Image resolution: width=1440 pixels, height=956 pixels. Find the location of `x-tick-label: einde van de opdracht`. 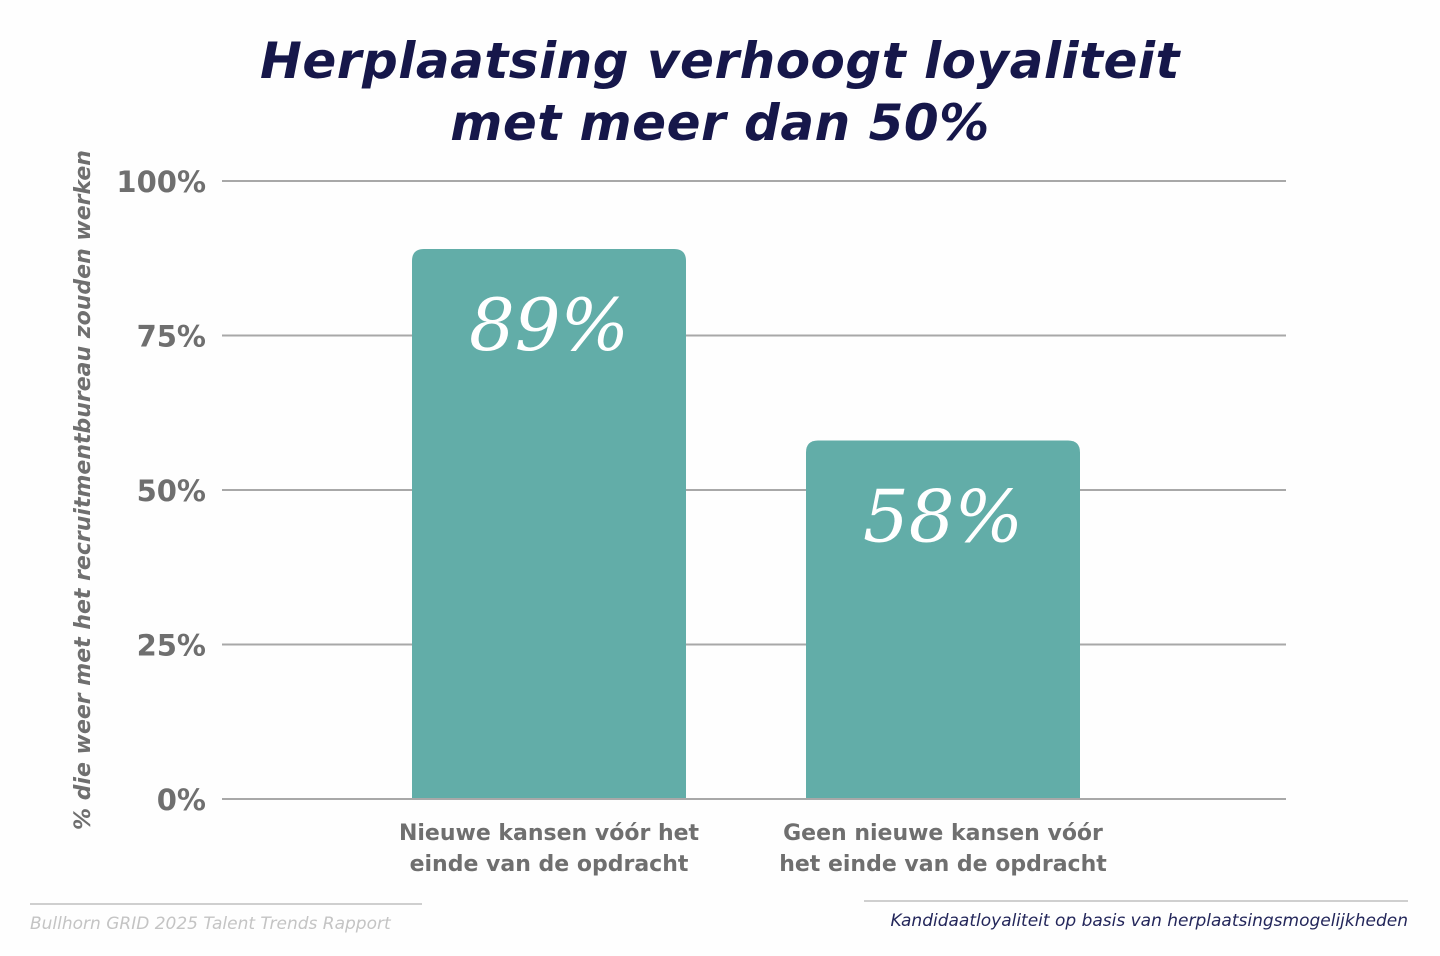

x-tick-label: einde van de opdracht is located at coordinates (549, 864).